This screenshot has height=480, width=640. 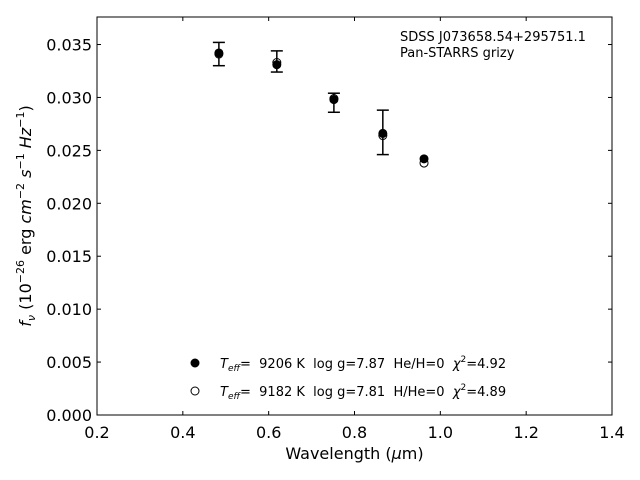 What do you see at coordinates (182, 432) in the screenshot?
I see `x-tick-label: 0.4` at bounding box center [182, 432].